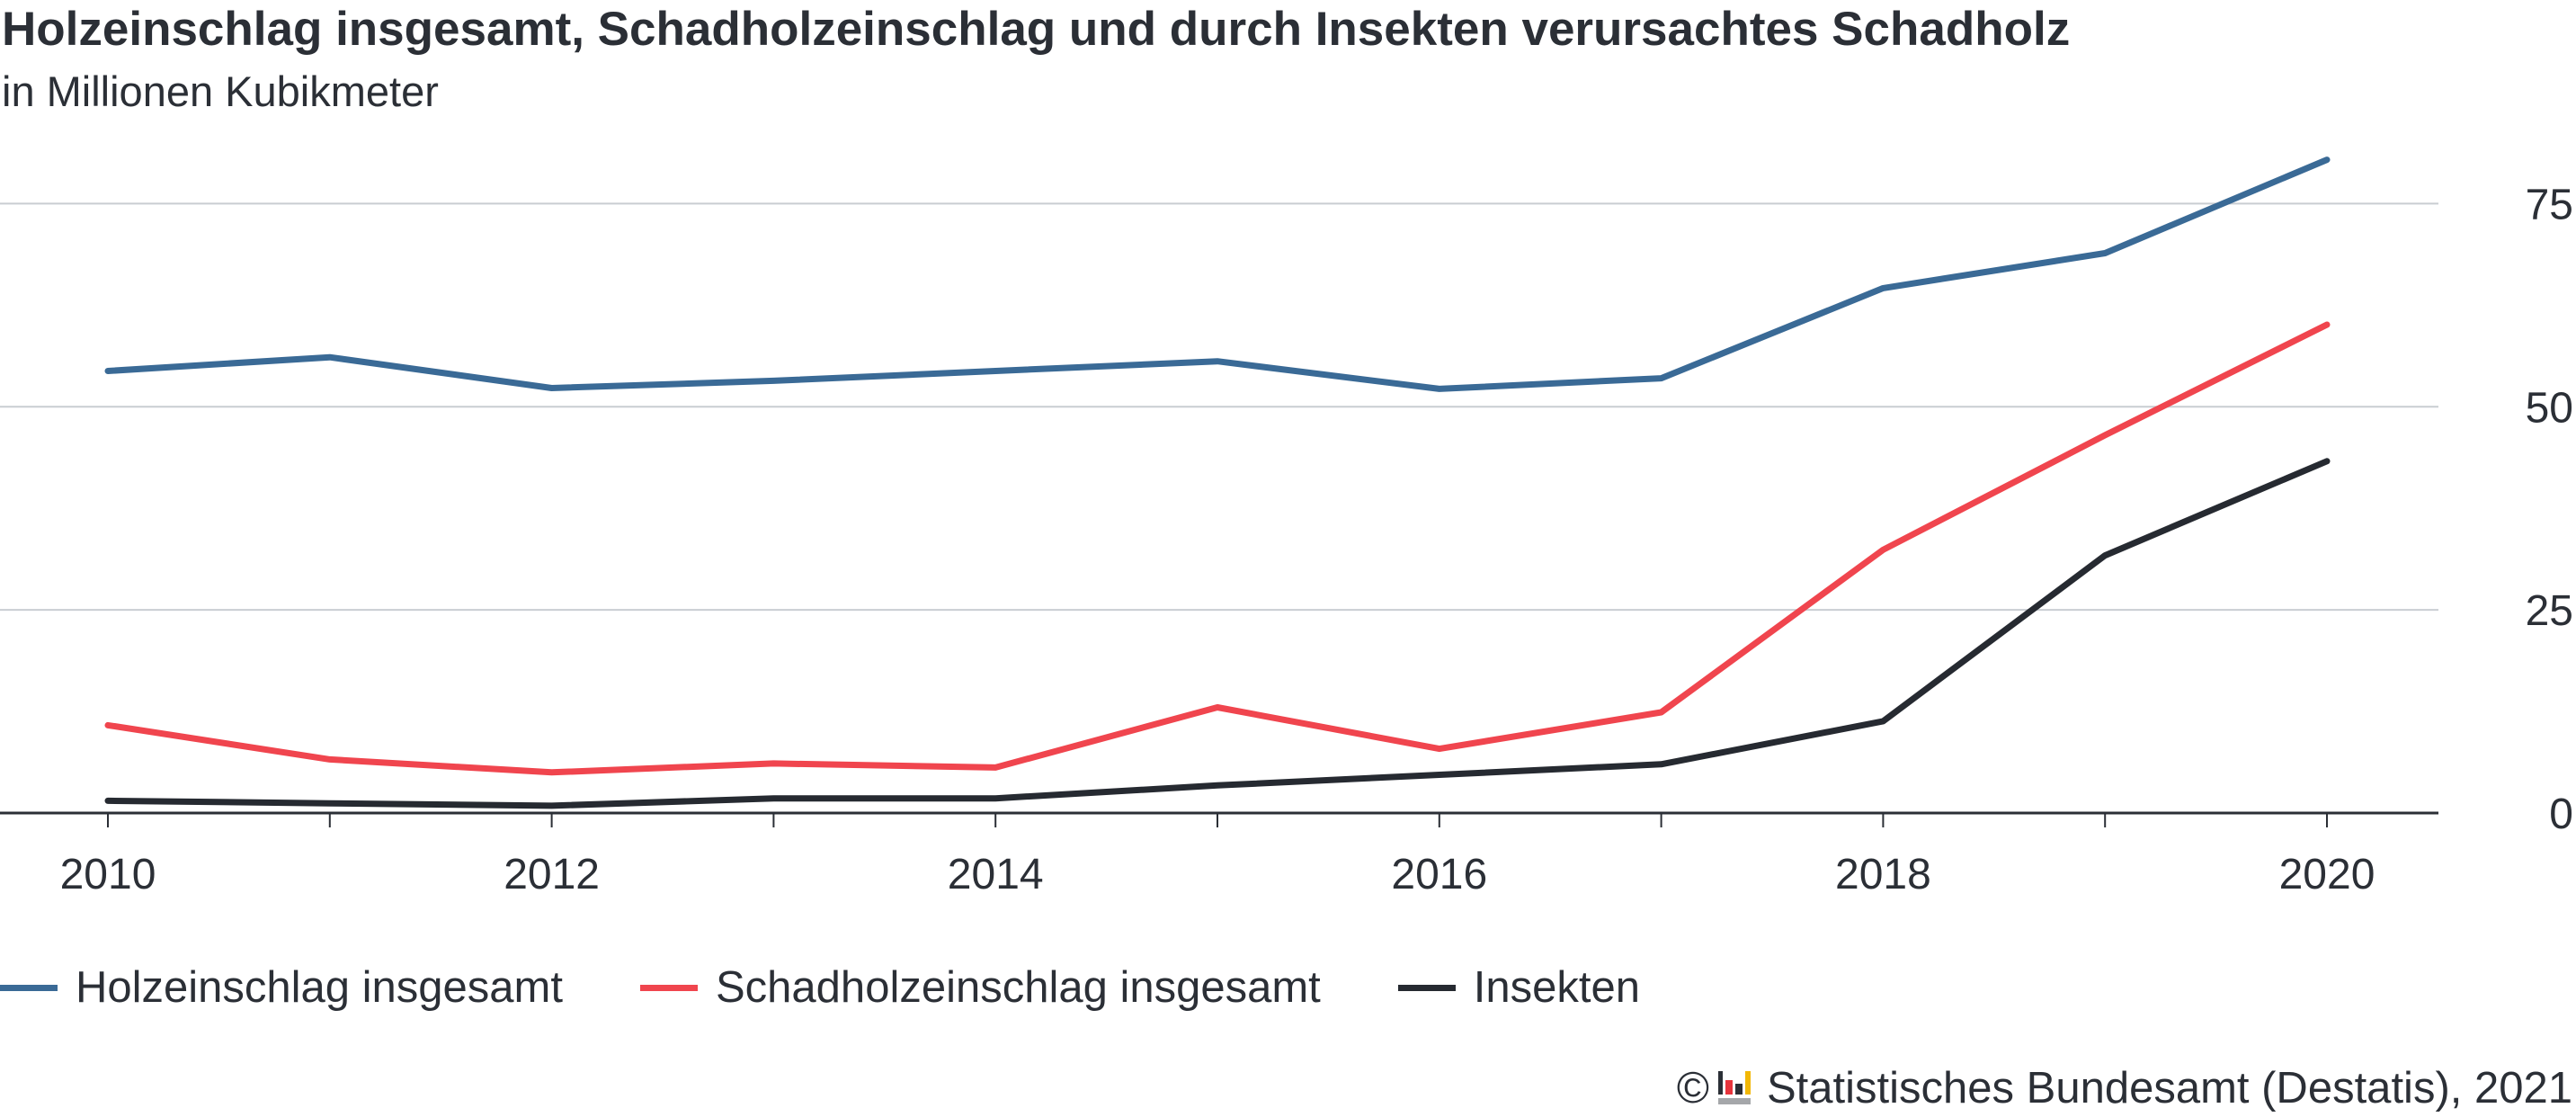  I want to click on legend-item-2: Schadholzeinschlag insgesamt, so click(980, 988).